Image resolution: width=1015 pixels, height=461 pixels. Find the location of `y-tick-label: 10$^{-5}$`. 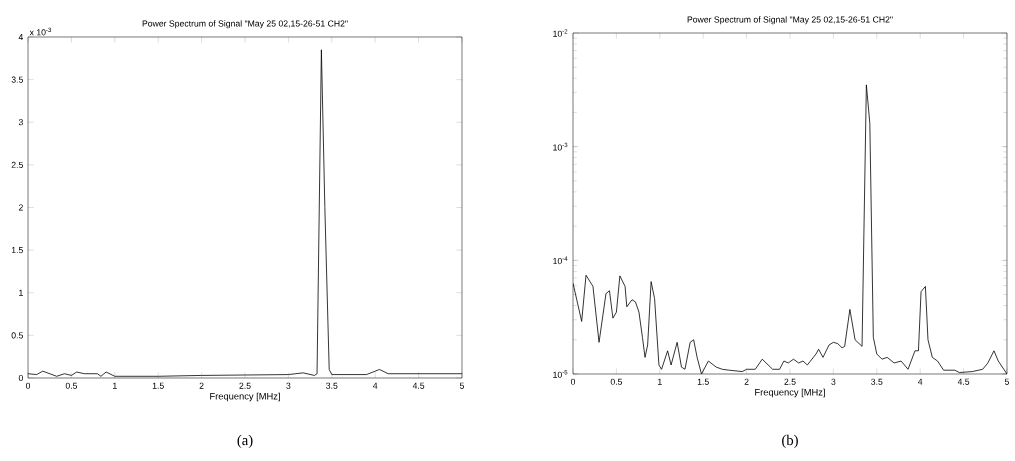

y-tick-label: 10$^{-5}$ is located at coordinates (560, 374).